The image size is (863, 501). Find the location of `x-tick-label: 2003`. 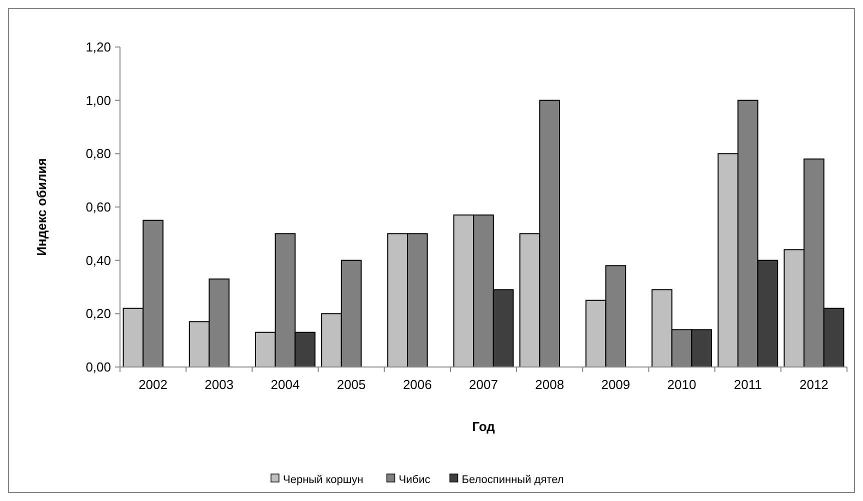

x-tick-label: 2003 is located at coordinates (219, 384).